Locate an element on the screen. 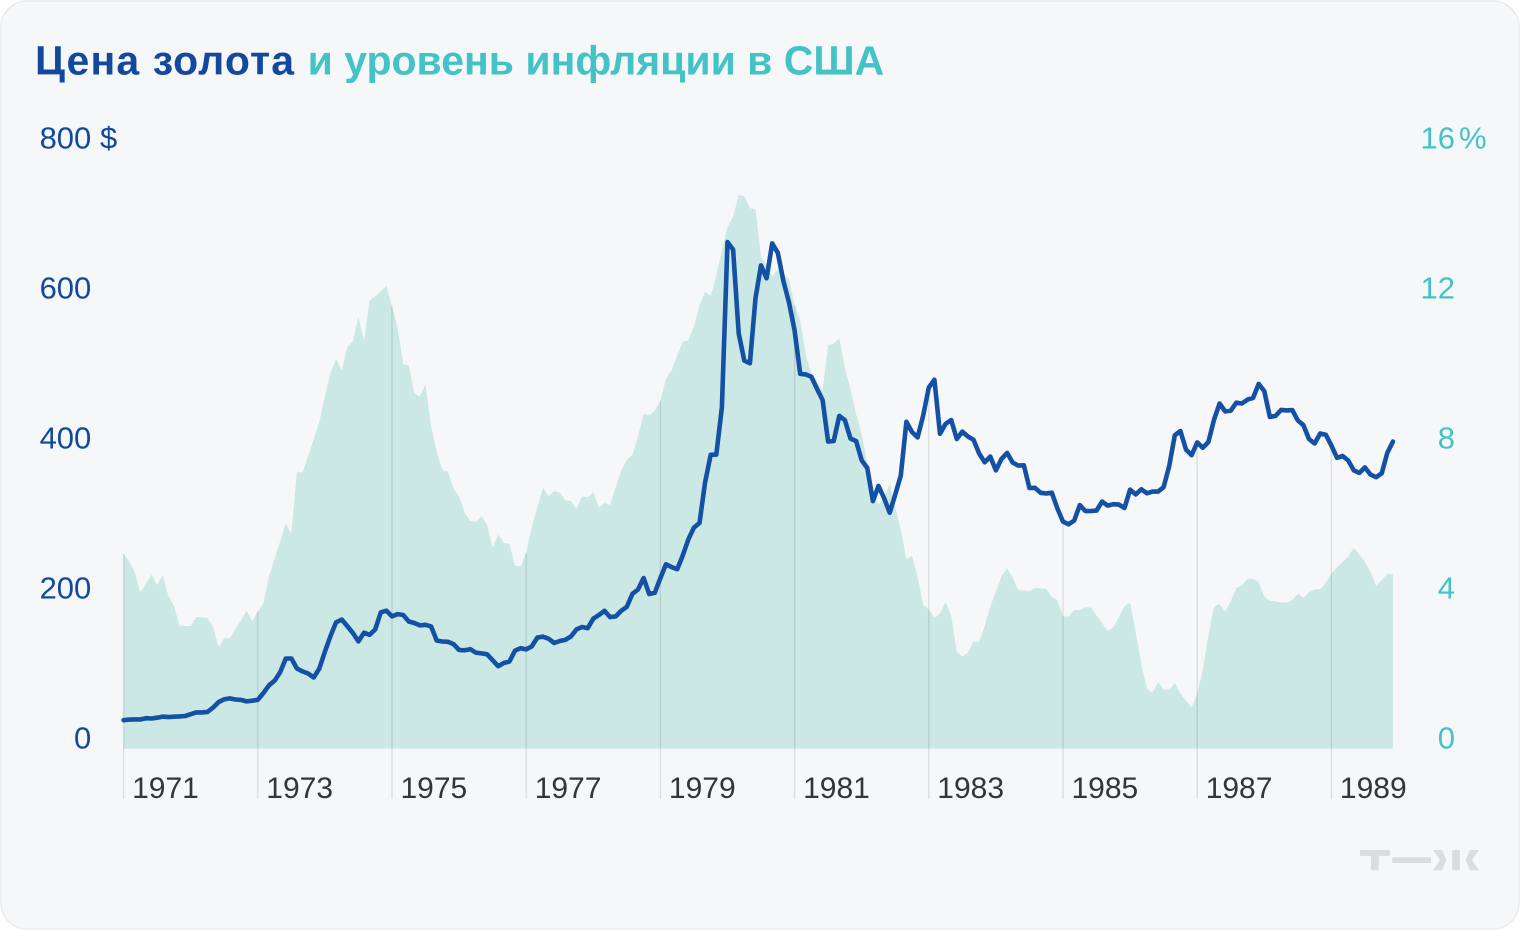  svg-text: 1987 is located at coordinates (1239, 788).